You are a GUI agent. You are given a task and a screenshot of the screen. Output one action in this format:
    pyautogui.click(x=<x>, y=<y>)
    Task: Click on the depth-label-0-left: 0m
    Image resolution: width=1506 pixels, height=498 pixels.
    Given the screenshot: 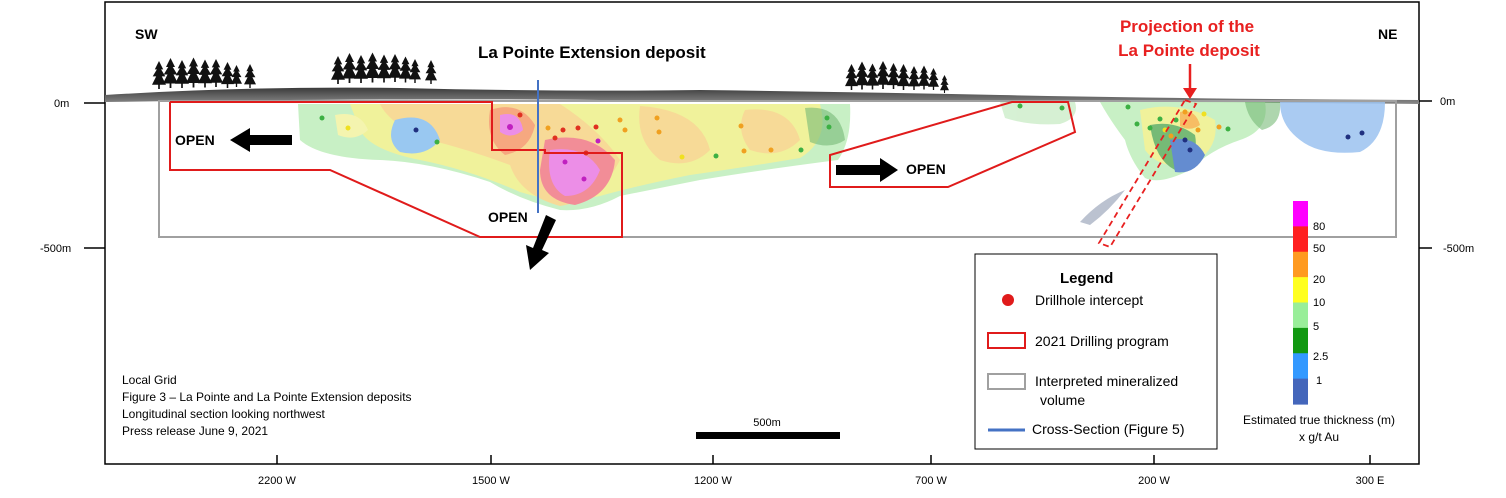 What is the action you would take?
    pyautogui.click(x=61, y=104)
    